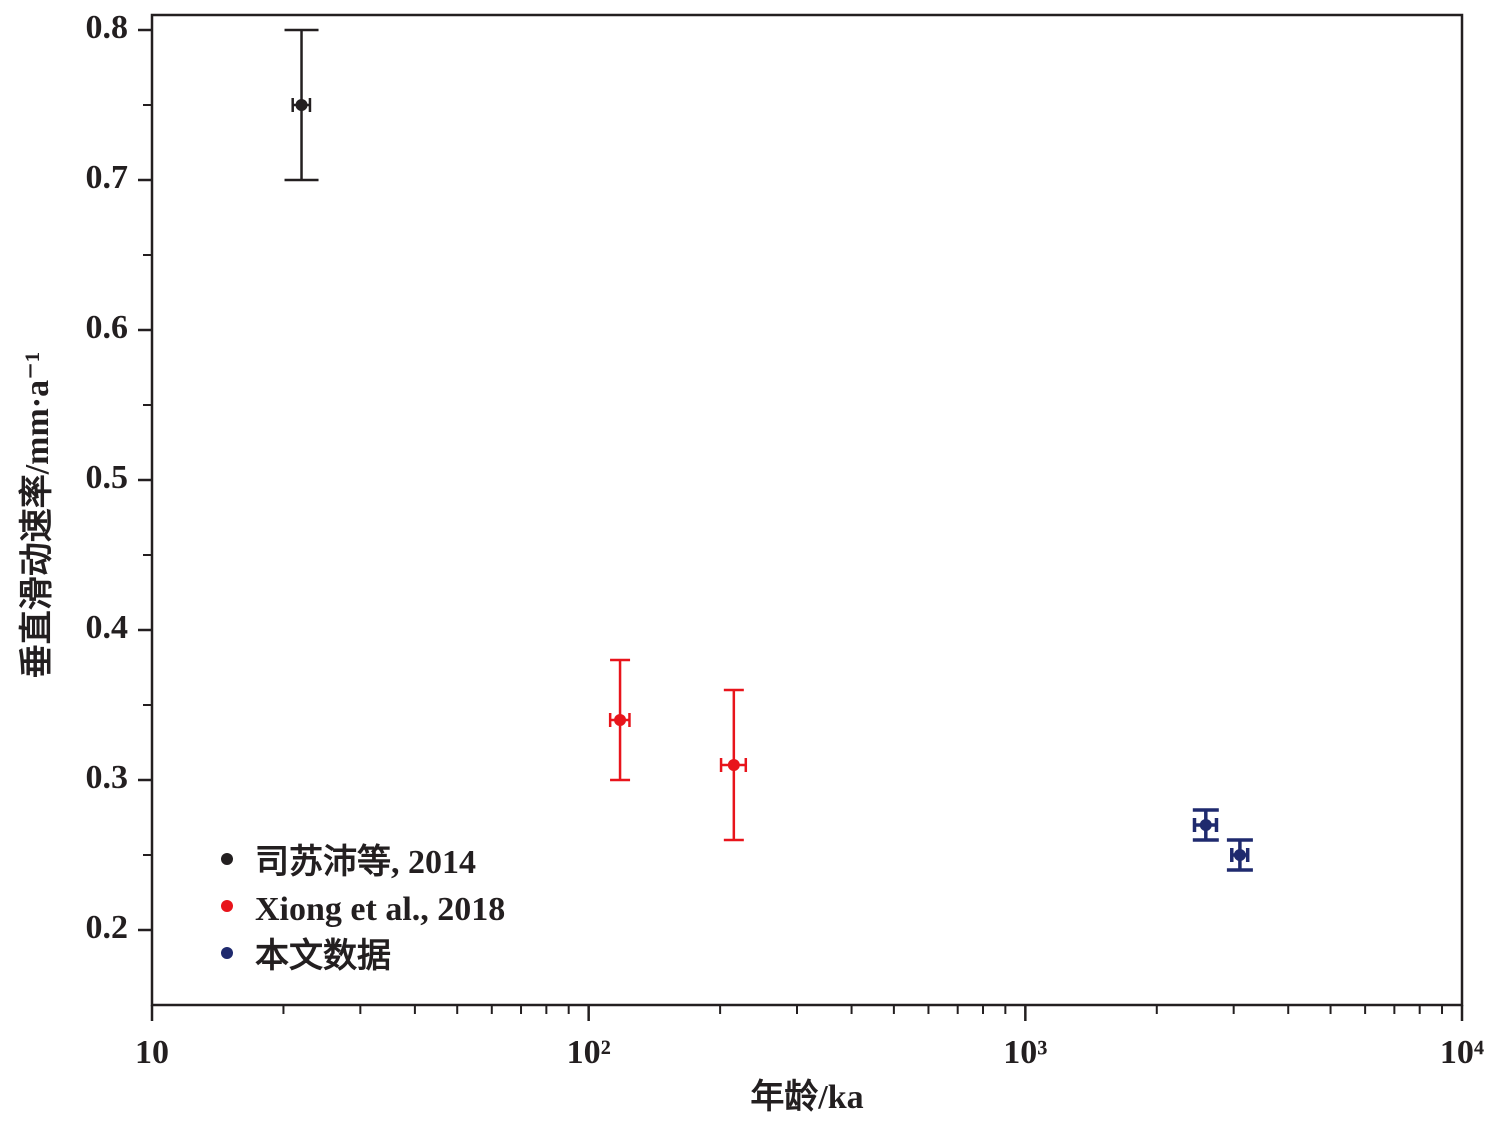 The height and width of the screenshot is (1126, 1500). What do you see at coordinates (323, 956) in the screenshot?
I see `legend-label: 本文数据` at bounding box center [323, 956].